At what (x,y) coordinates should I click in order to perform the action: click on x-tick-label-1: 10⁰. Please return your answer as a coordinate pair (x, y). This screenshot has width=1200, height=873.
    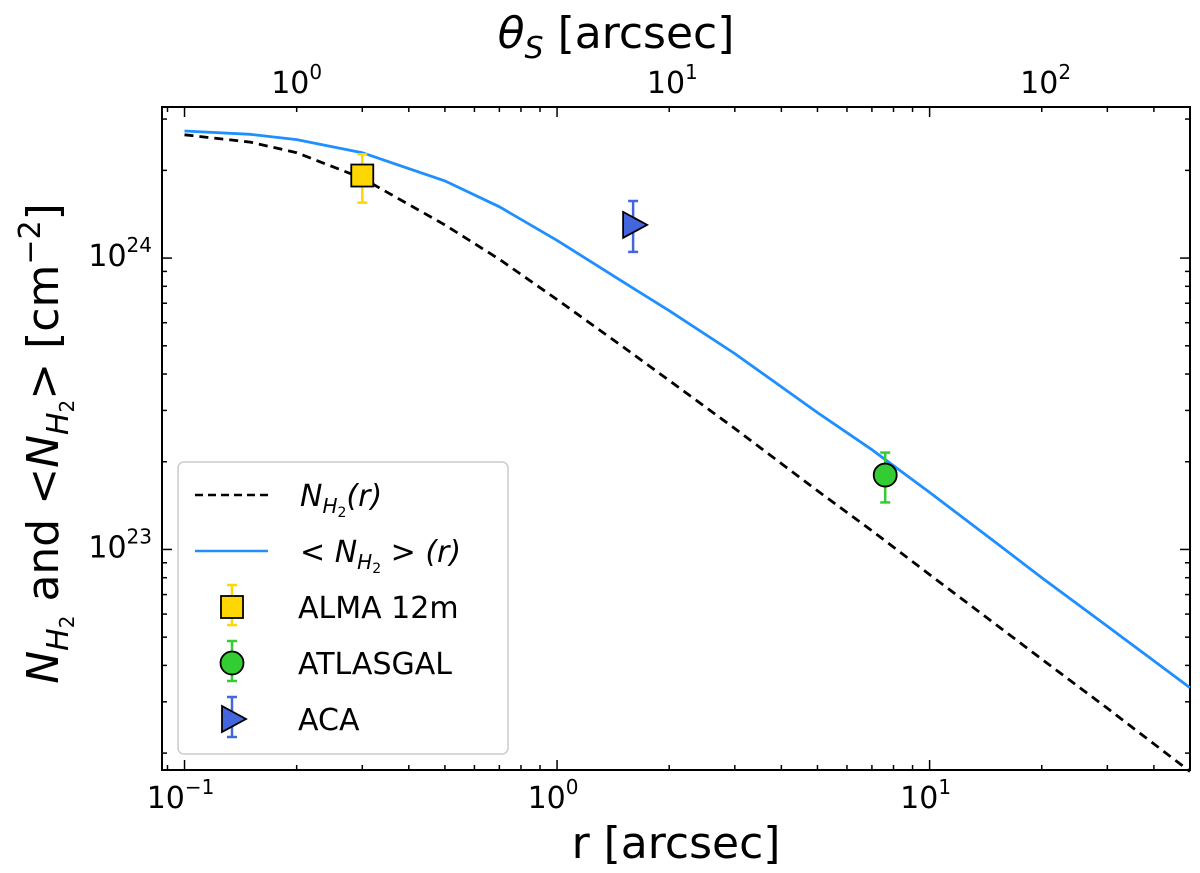
    Looking at the image, I should click on (553, 795).